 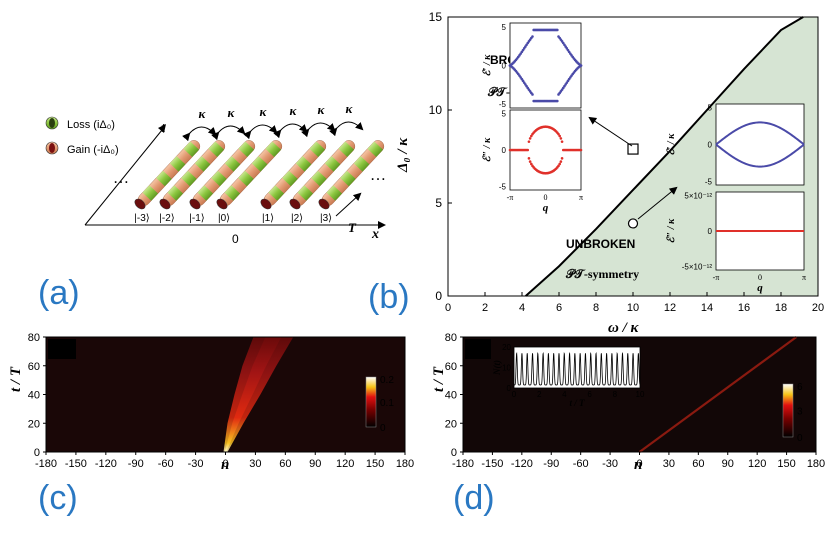 What do you see at coordinates (638, 465) in the screenshot?
I see `d-xlabel: n` at bounding box center [638, 465].